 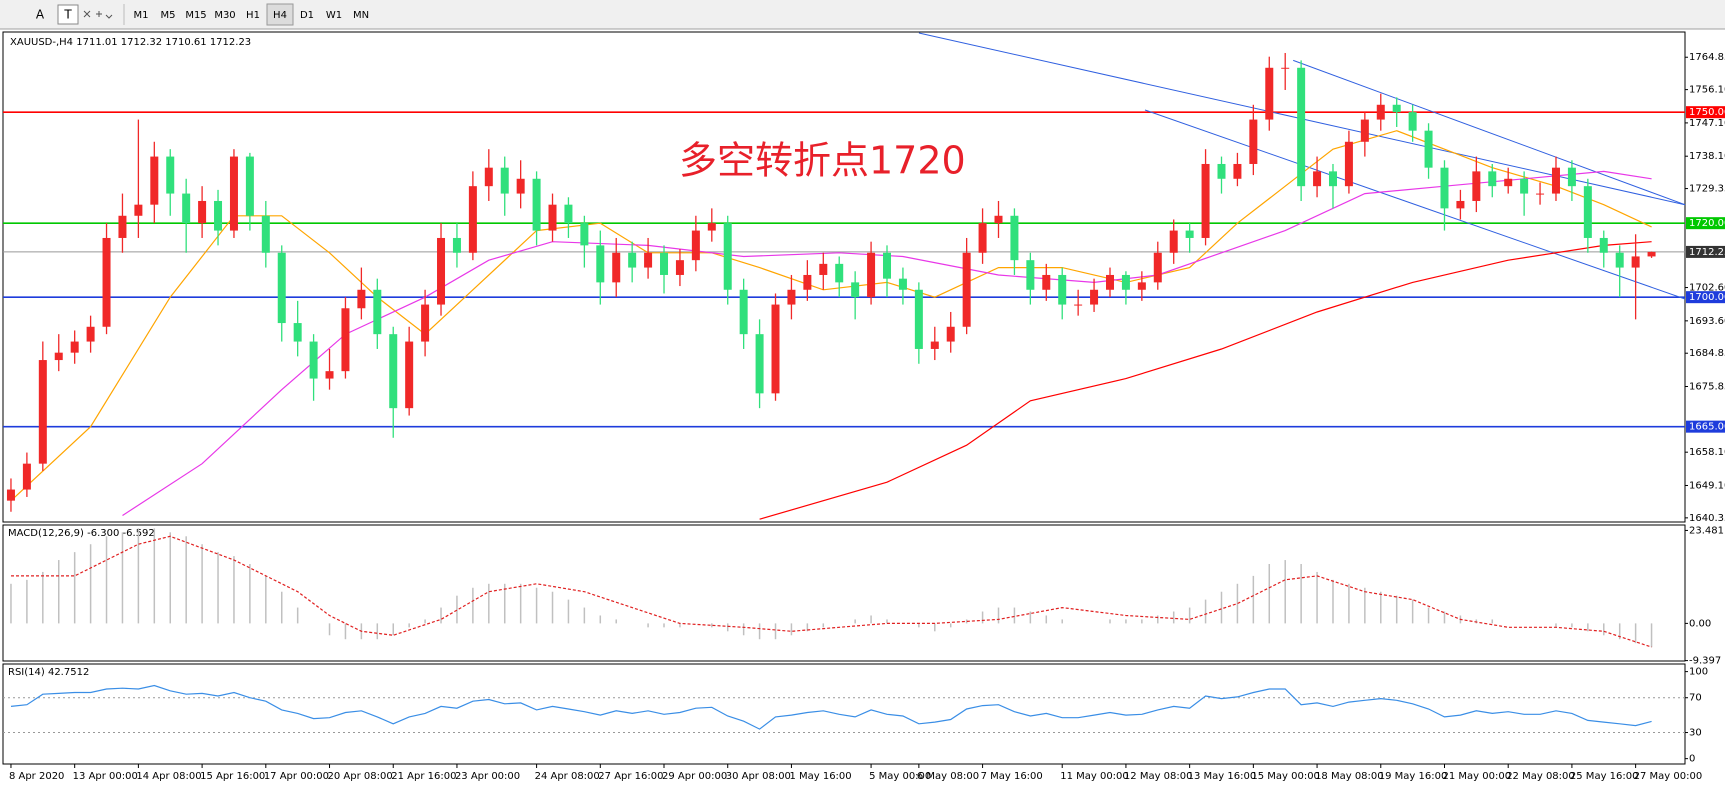 What do you see at coordinates (1695, 698) in the screenshot?
I see `y-tick-label: 70` at bounding box center [1695, 698].